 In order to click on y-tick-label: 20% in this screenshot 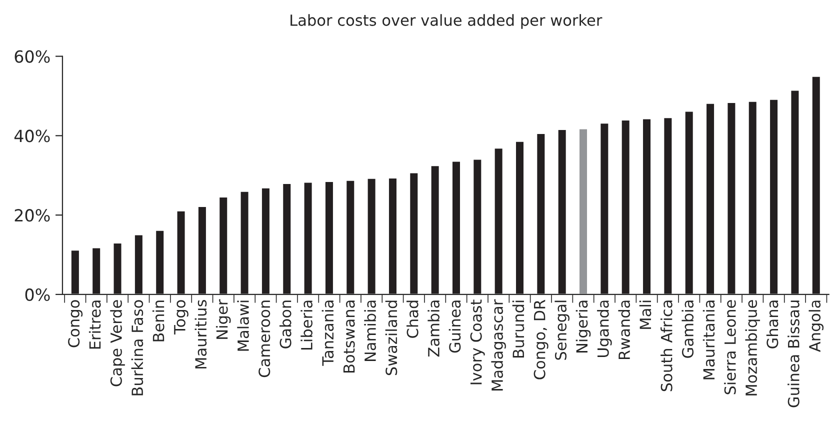, I will do `click(32, 215)`.